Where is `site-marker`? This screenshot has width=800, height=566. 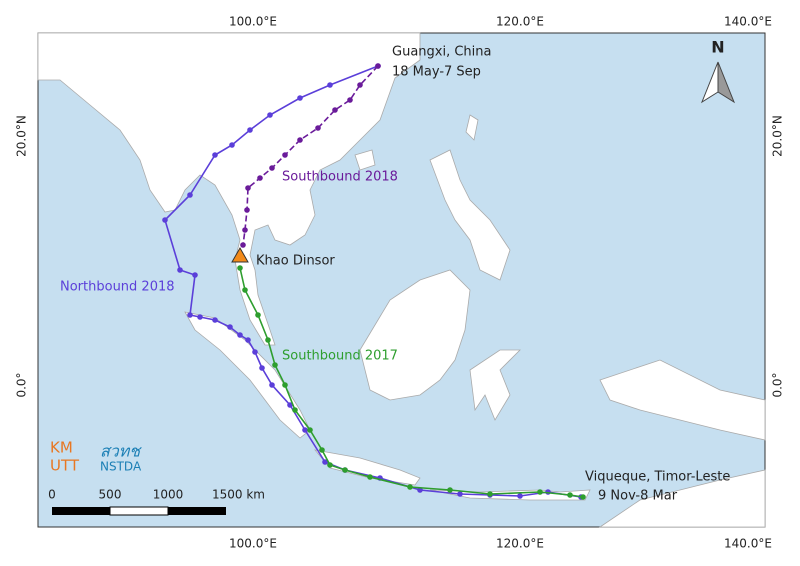
site-marker is located at coordinates (240, 254).